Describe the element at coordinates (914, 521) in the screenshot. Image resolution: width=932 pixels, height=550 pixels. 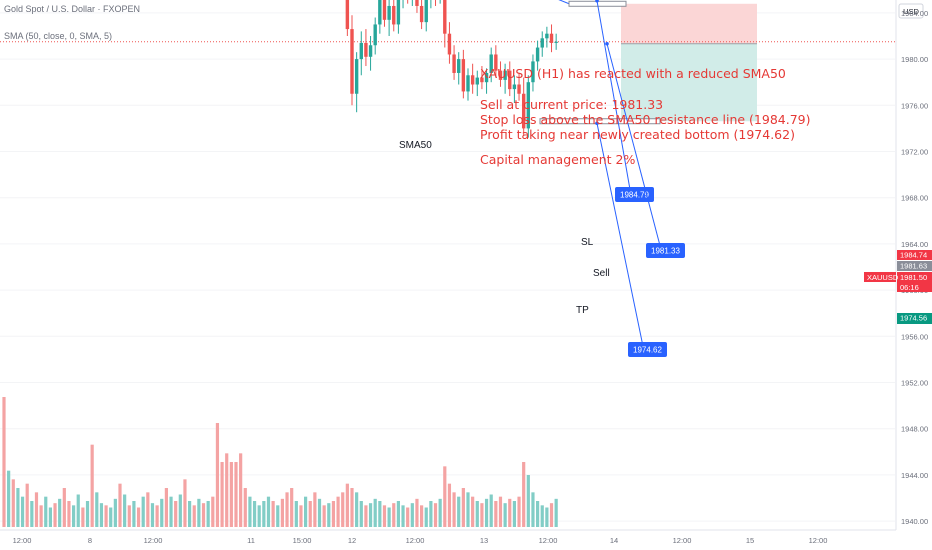
I see `price-tick: 1940.00` at that location.